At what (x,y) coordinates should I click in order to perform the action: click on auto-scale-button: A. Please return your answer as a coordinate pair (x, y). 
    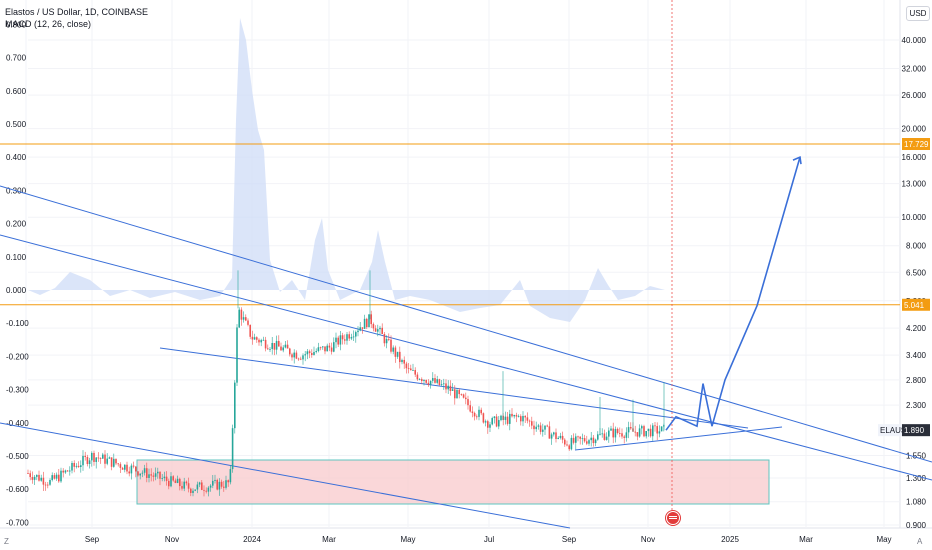
    Looking at the image, I should click on (920, 541).